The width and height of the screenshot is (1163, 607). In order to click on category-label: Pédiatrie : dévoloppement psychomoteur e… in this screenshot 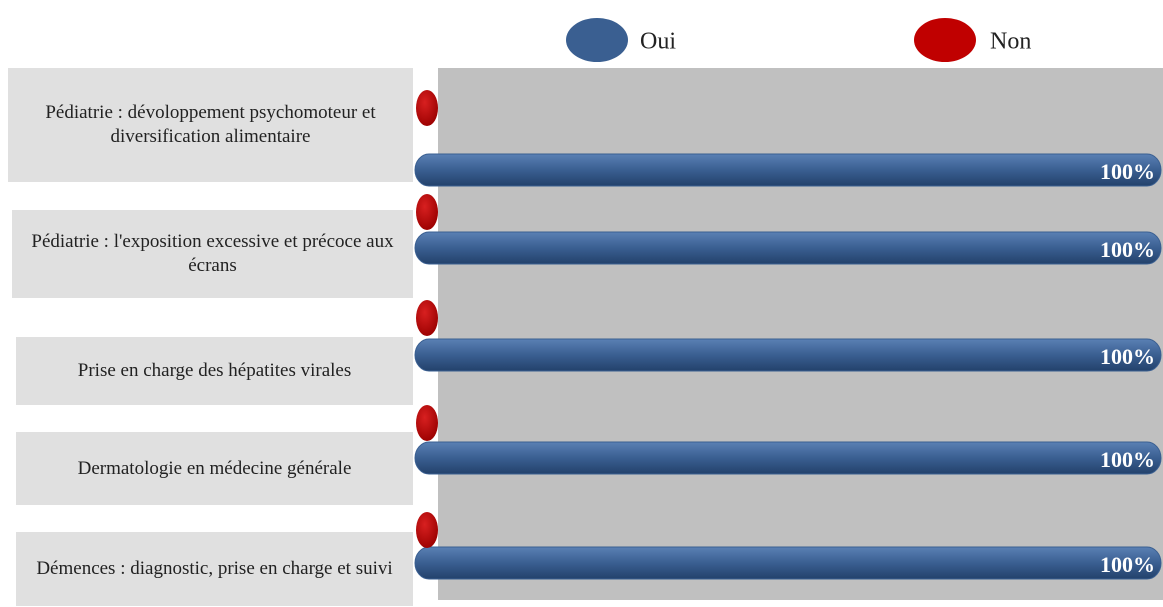, I will do `click(210, 125)`.